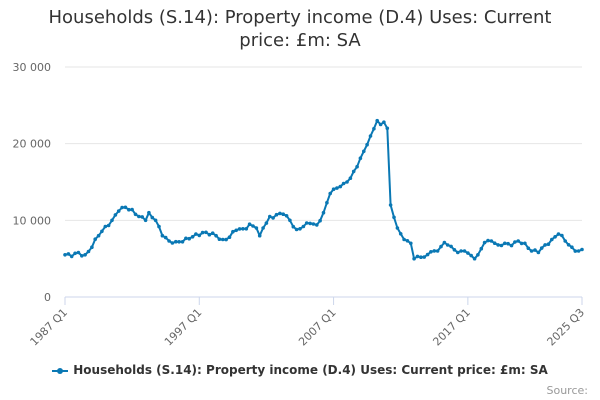 The image size is (600, 400). What do you see at coordinates (566, 327) in the screenshot?
I see `x-tick-label: 2025 Q3` at bounding box center [566, 327].